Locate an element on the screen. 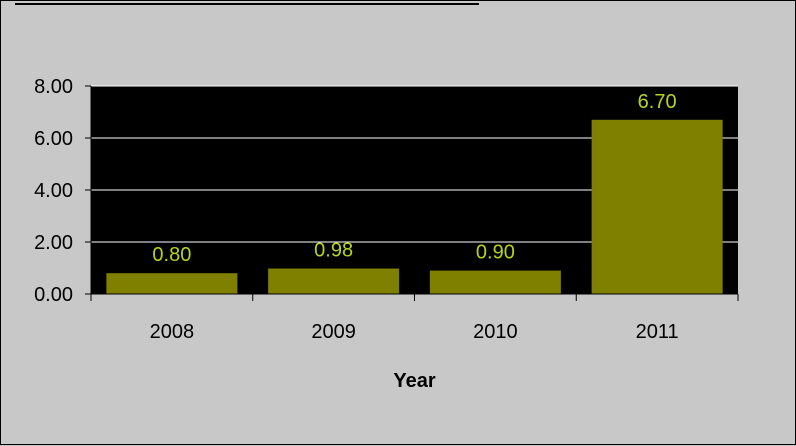 This screenshot has height=446, width=796. y-tick-label: 2.00 is located at coordinates (53, 243).